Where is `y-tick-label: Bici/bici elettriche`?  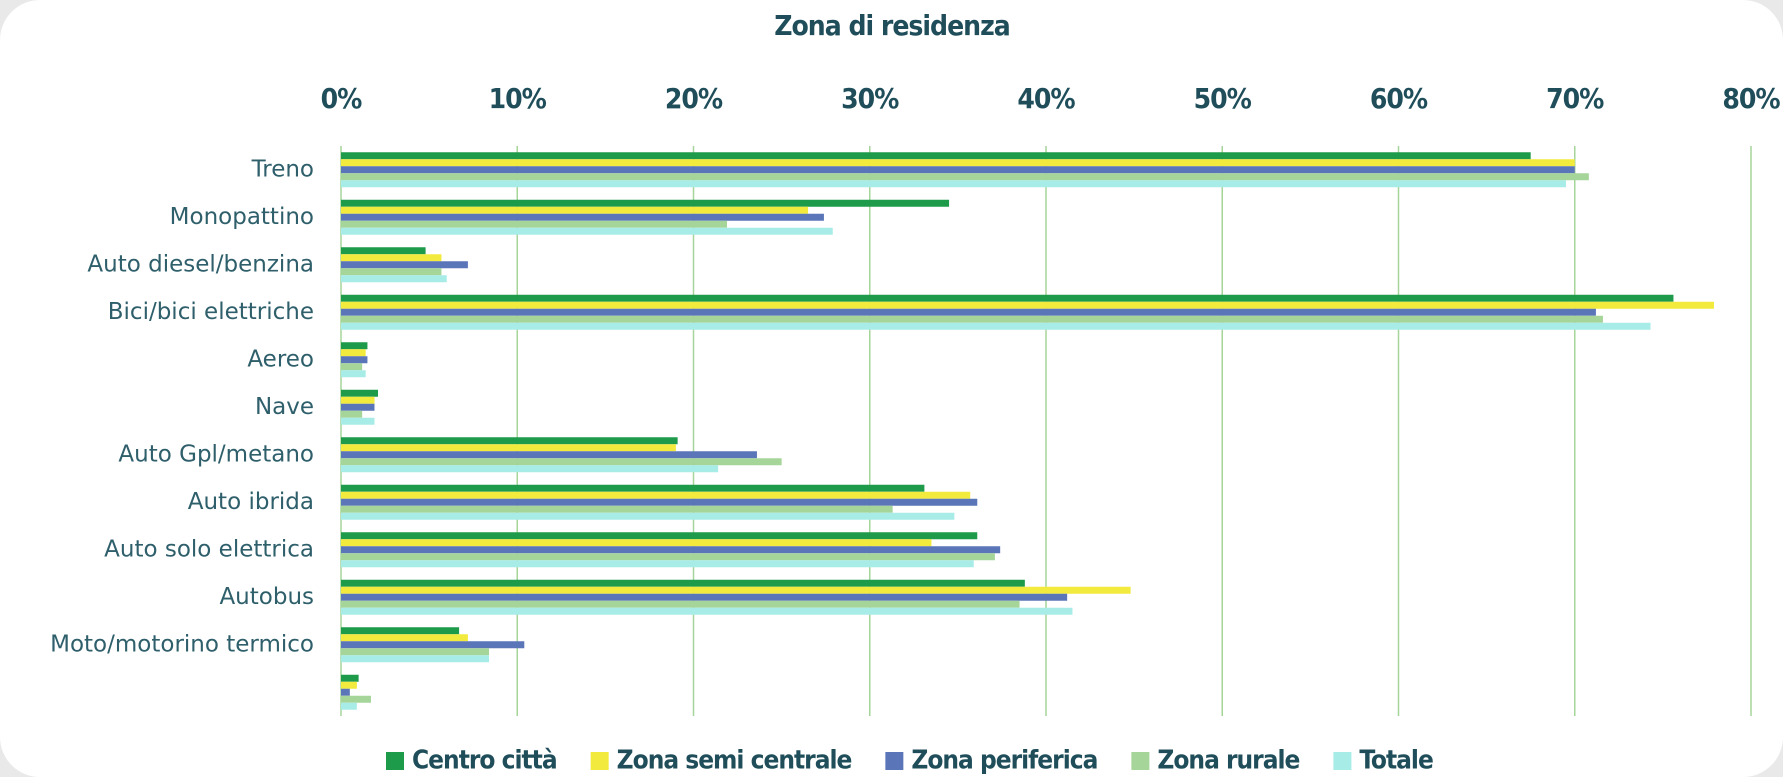
y-tick-label: Bici/bici elettriche is located at coordinates (211, 312).